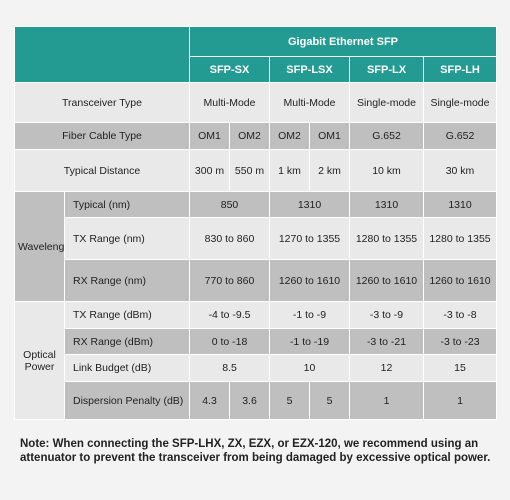 Image resolution: width=510 pixels, height=500 pixels. Describe the element at coordinates (229, 280) in the screenshot. I see `table-cell: 770 to 860` at that location.